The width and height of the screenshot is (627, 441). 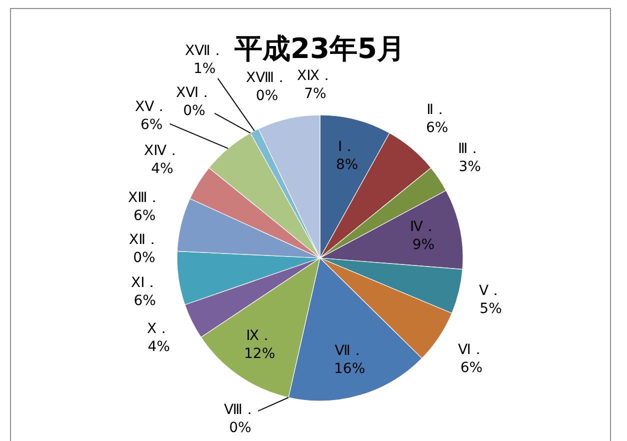 What do you see at coordinates (350, 369) in the screenshot?
I see `data-label: 16%` at bounding box center [350, 369].